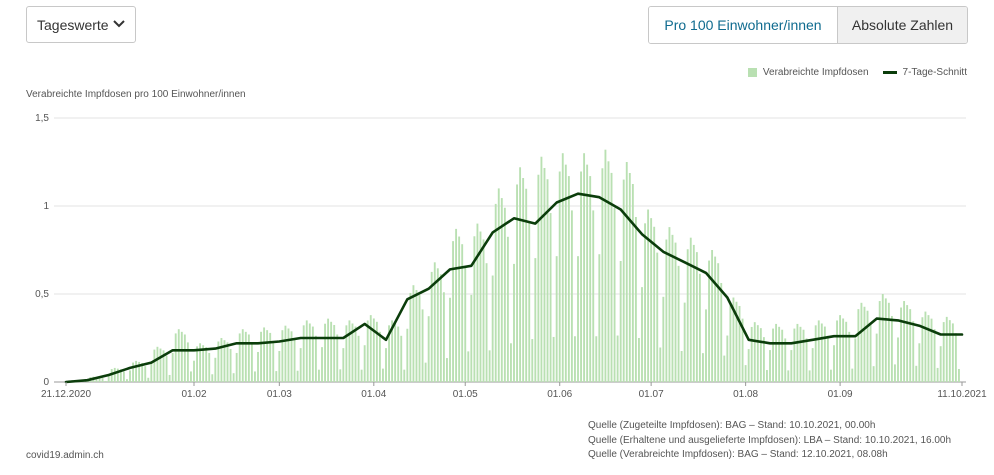  I want to click on legend-item-line: 7-Tage-Schnitt, so click(924, 72).